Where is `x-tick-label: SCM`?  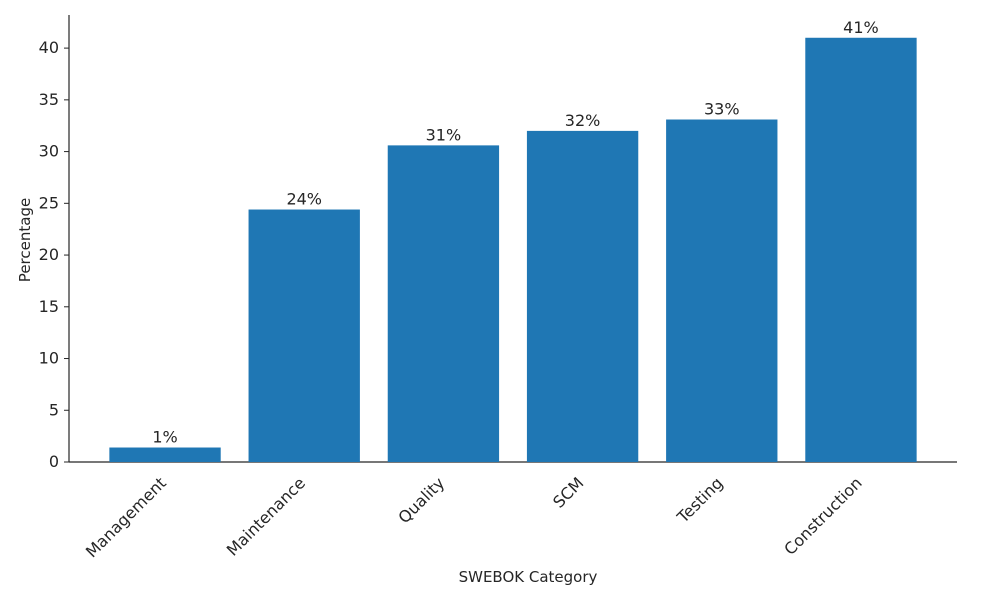
x-tick-label: SCM is located at coordinates (568, 492).